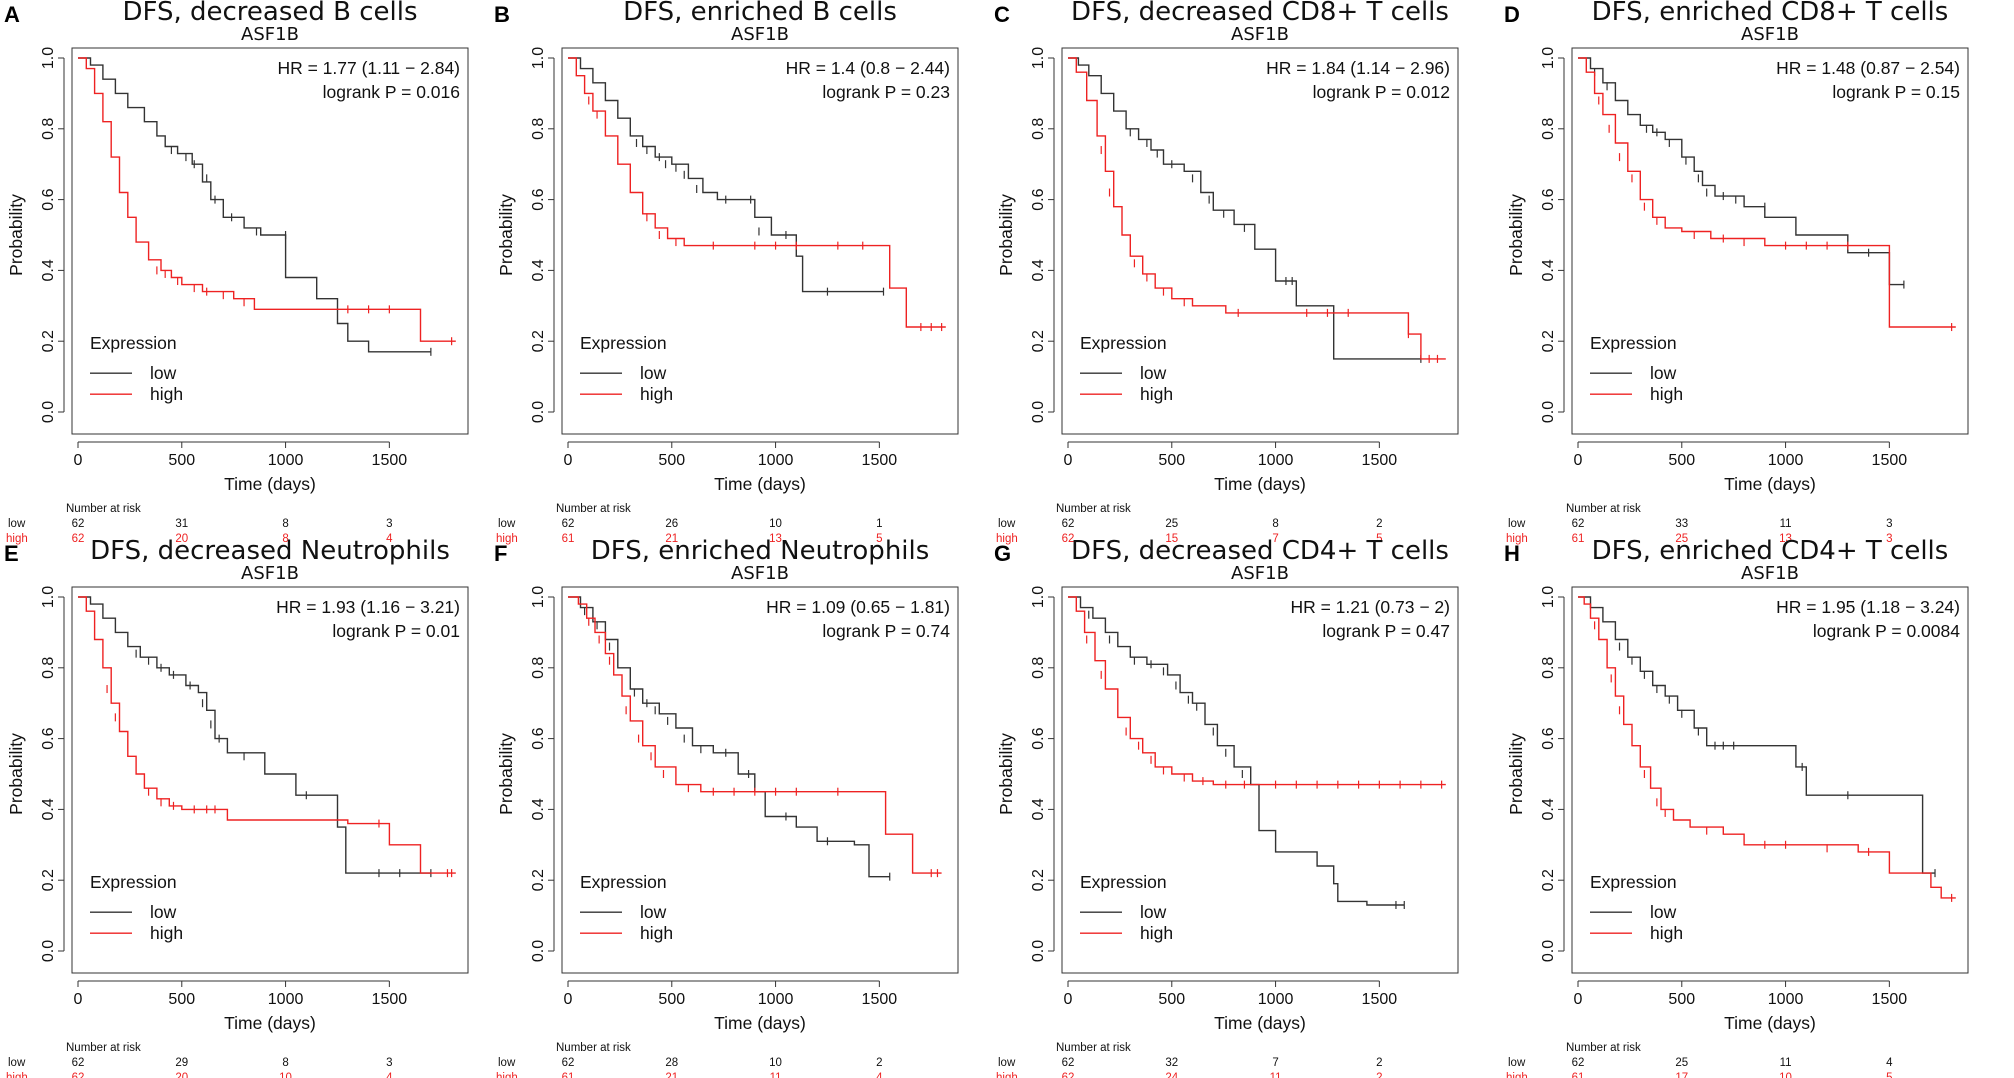 The image size is (2014, 1078). Describe the element at coordinates (1275, 524) in the screenshot. I see `risk-value-low: 8` at that location.